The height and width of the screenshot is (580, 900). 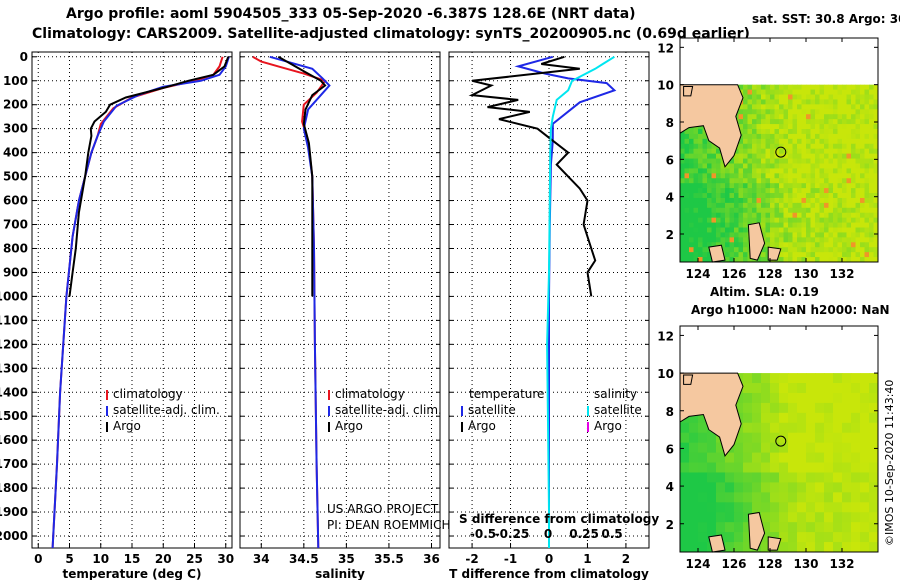 I want to click on map-x-tick-label: 124, so click(x=697, y=274).